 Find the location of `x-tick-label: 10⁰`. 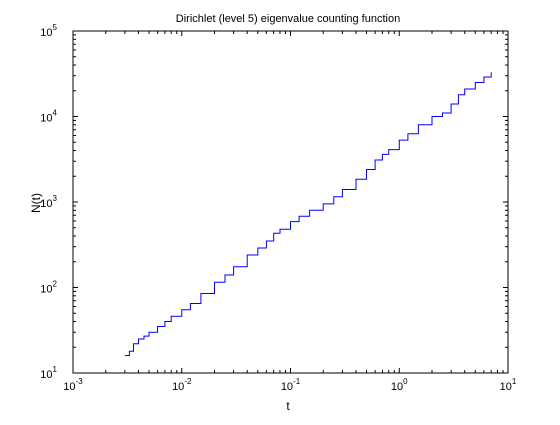

x-tick-label: 10⁰ is located at coordinates (399, 385).